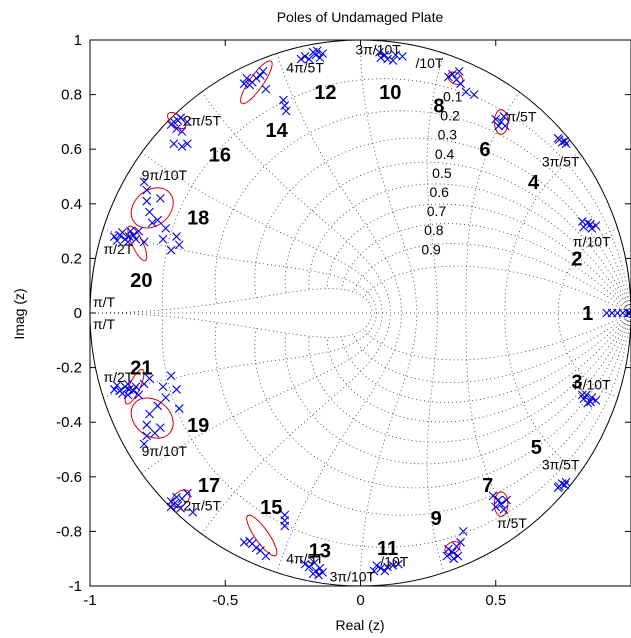 This screenshot has height=638, width=631. I want to click on pole-number-label: 9, so click(436, 519).